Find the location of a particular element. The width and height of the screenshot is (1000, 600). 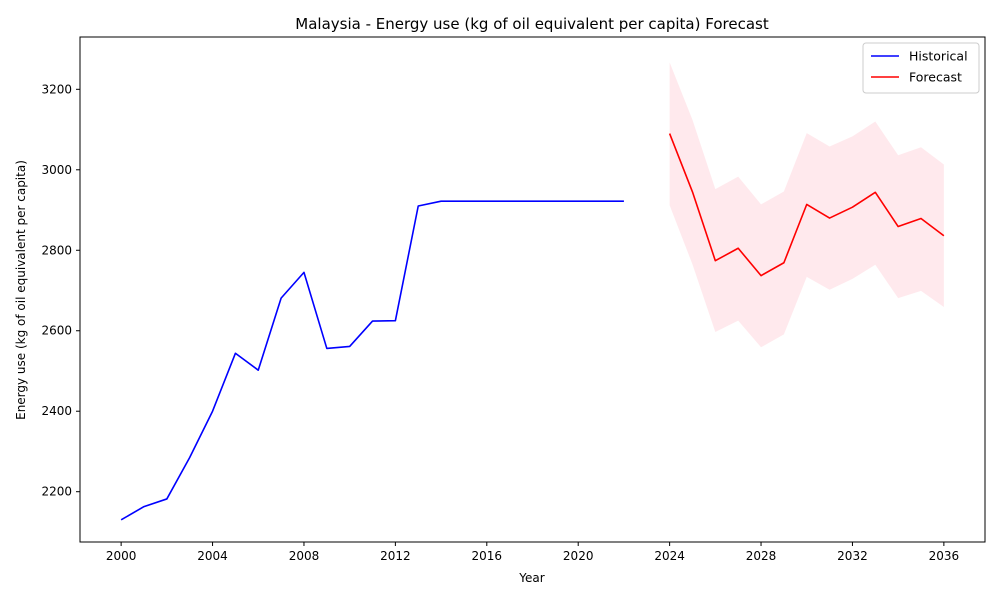

y-tick-label: 2200 is located at coordinates (56, 492).